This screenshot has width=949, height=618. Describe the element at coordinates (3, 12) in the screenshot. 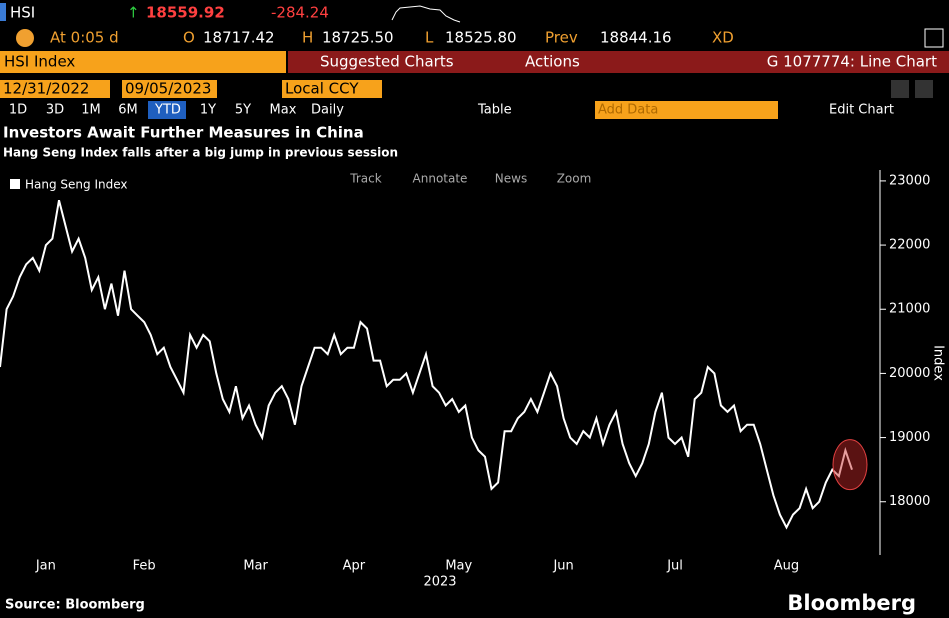

I see `ticker-marker` at that location.